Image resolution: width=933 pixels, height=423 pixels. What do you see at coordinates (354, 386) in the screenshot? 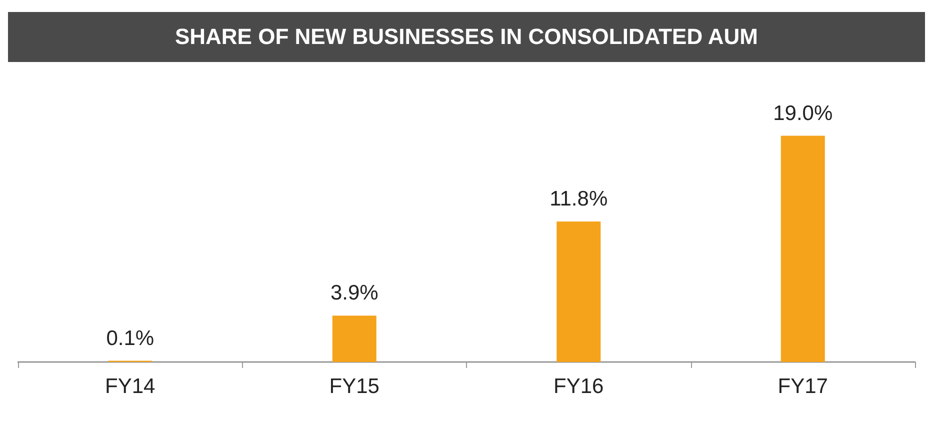
I see `x-tick-label: FY15` at bounding box center [354, 386].